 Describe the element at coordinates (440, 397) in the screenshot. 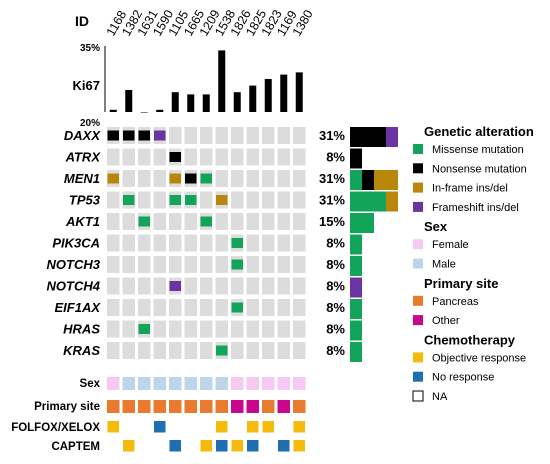

I see `legend-label: NA` at that location.